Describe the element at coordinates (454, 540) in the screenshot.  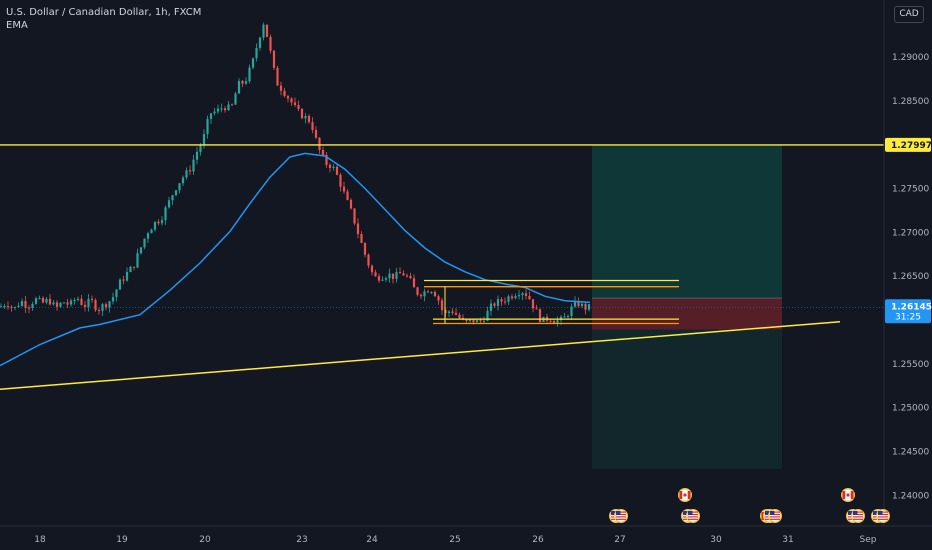
I see `time-tick-label: 25` at that location.